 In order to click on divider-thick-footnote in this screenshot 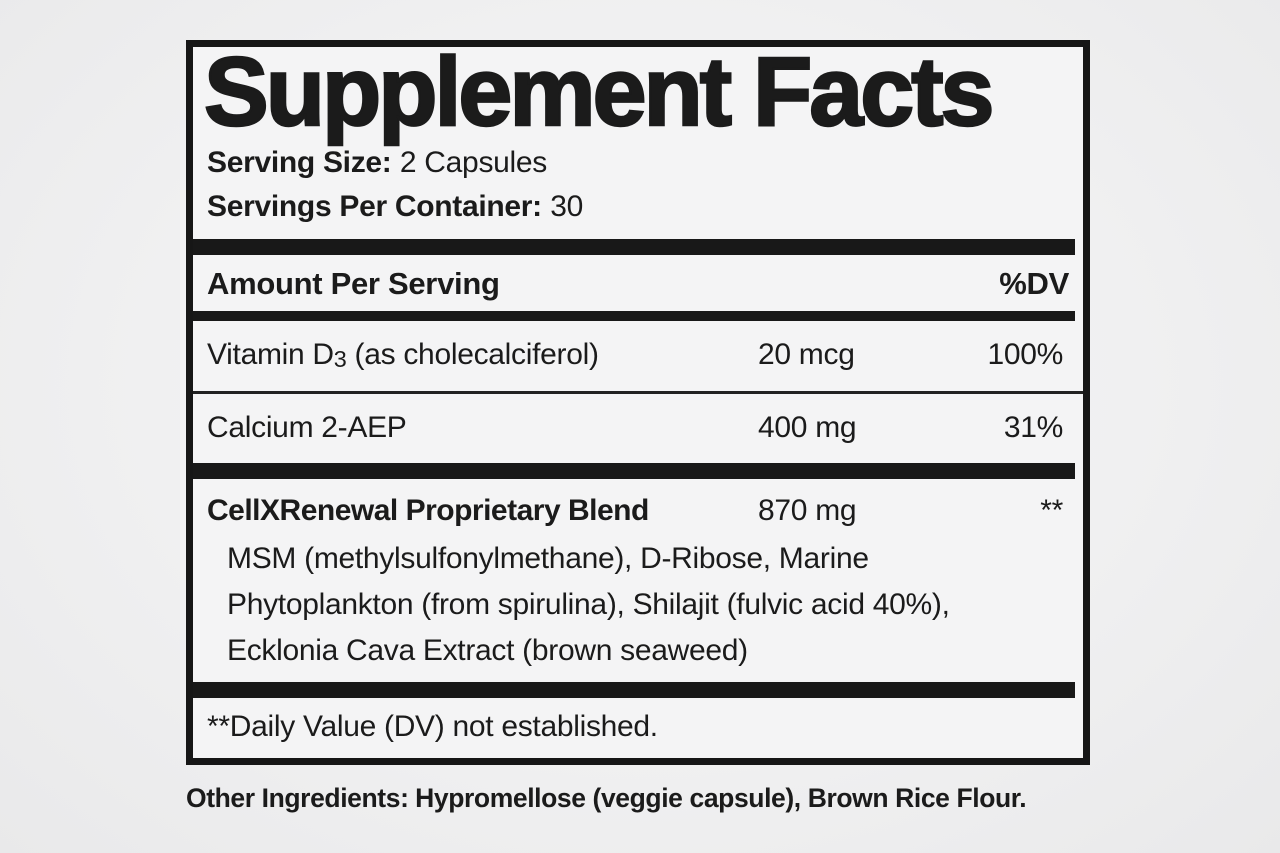, I will do `click(634, 690)`.